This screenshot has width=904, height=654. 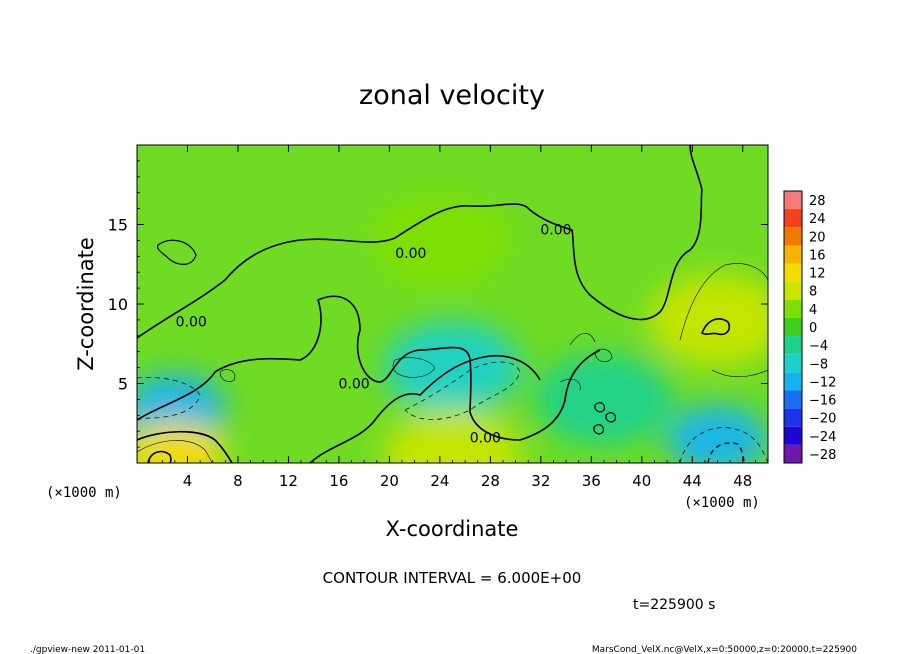 I want to click on colorbar-label: 20, so click(x=817, y=237).